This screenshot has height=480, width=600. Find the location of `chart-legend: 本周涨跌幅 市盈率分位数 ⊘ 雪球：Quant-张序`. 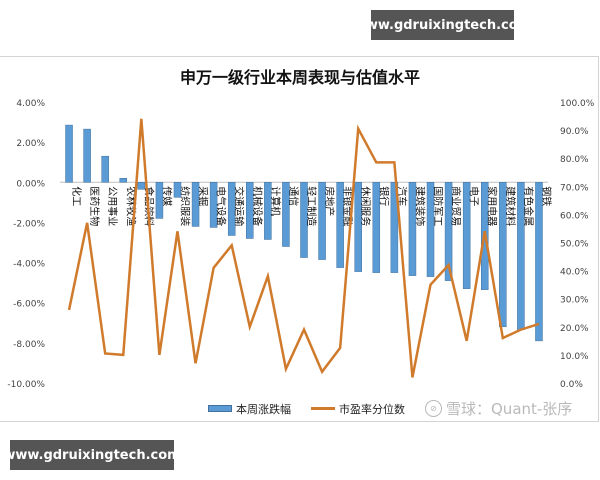

chart-legend: 本周涨跌幅 市盈率分位数 ⊘ 雪球：Quant-张序 is located at coordinates (390, 408).